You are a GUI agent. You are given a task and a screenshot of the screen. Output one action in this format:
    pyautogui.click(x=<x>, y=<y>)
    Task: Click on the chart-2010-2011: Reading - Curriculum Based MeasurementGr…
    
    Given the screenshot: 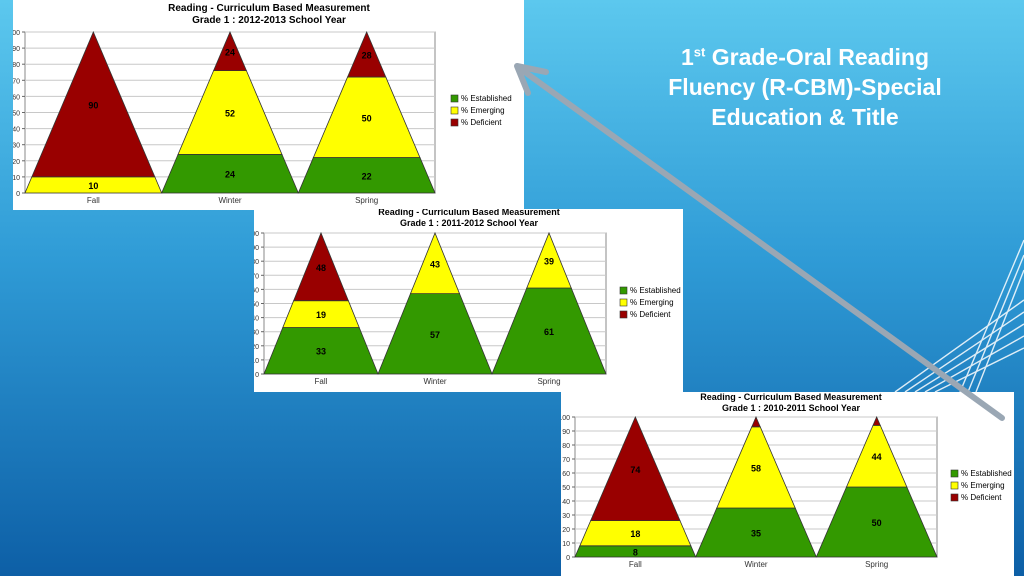 What is the action you would take?
    pyautogui.click(x=786, y=480)
    